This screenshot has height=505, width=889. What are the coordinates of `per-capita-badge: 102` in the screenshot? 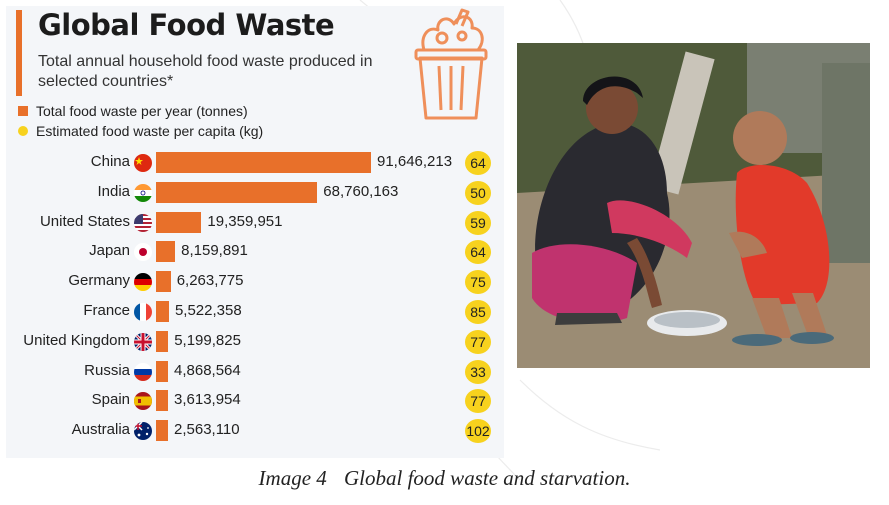 It's located at (478, 431).